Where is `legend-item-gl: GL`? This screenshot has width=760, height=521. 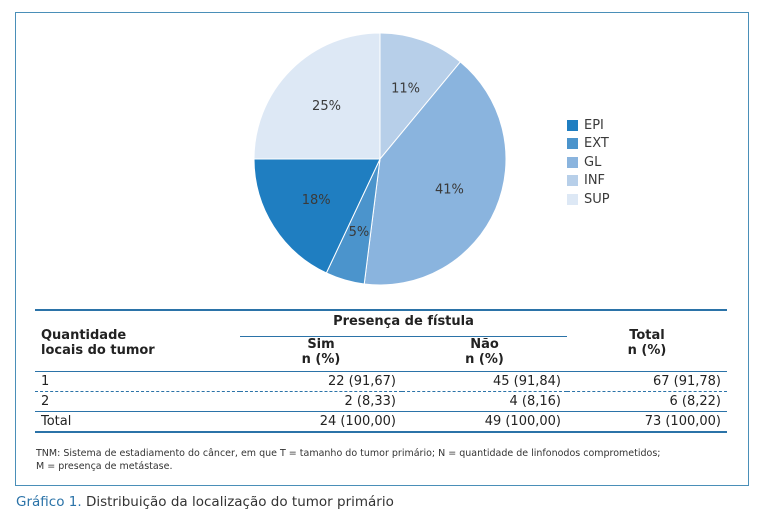
legend-item-gl: GL is located at coordinates (588, 162).